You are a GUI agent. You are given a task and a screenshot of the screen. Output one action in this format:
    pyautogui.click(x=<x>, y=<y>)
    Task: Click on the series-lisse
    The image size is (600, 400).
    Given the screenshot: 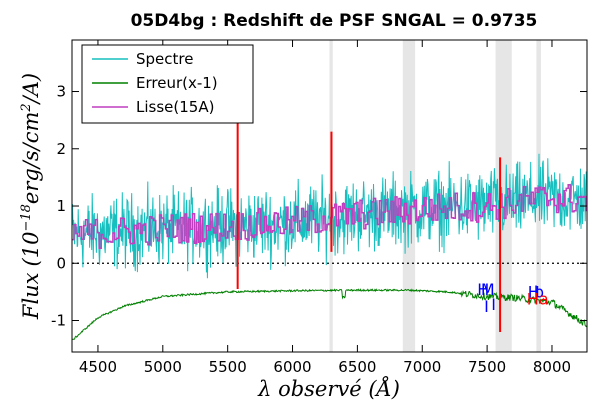 What is the action you would take?
    pyautogui.click(x=329, y=216)
    